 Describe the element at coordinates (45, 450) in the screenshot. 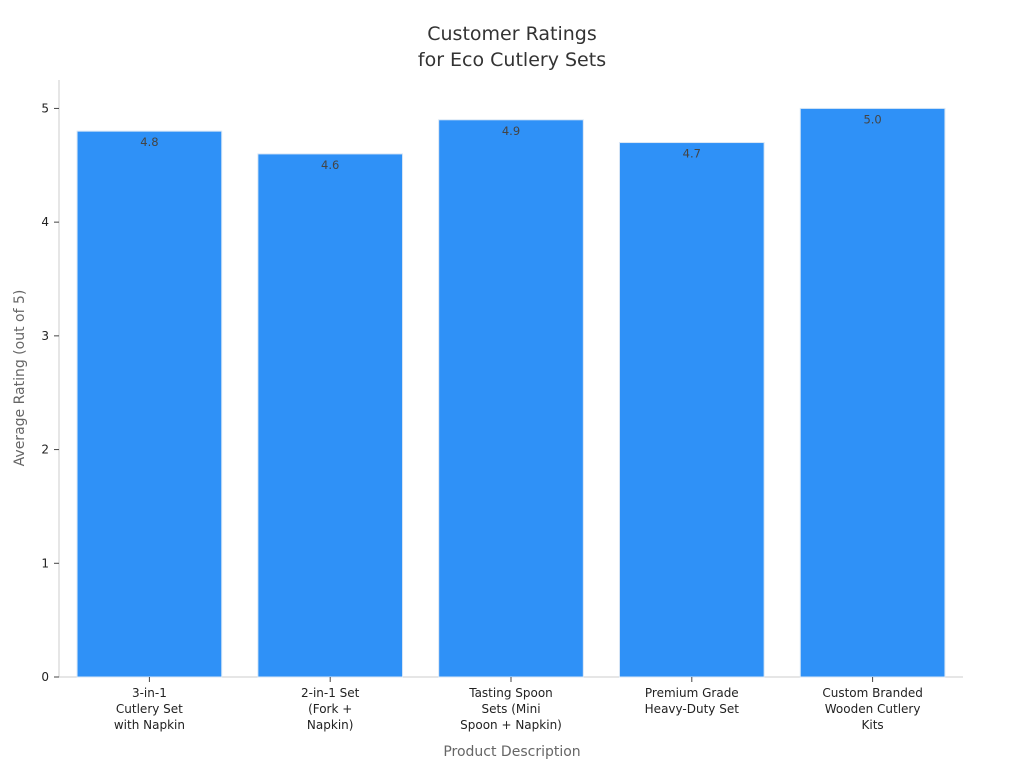

I see `y-tick-label: 2` at that location.